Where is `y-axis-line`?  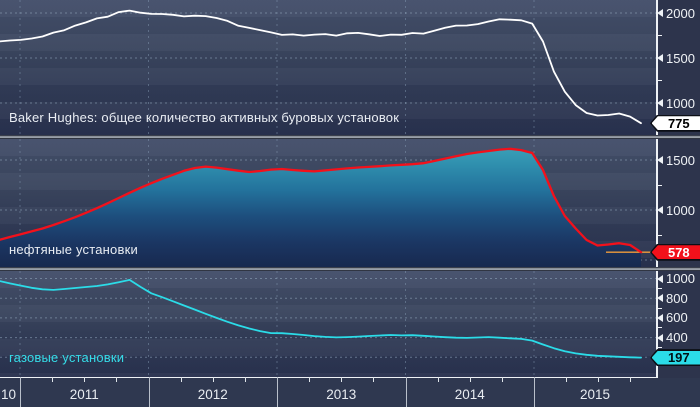
y-axis-line is located at coordinates (657, 188).